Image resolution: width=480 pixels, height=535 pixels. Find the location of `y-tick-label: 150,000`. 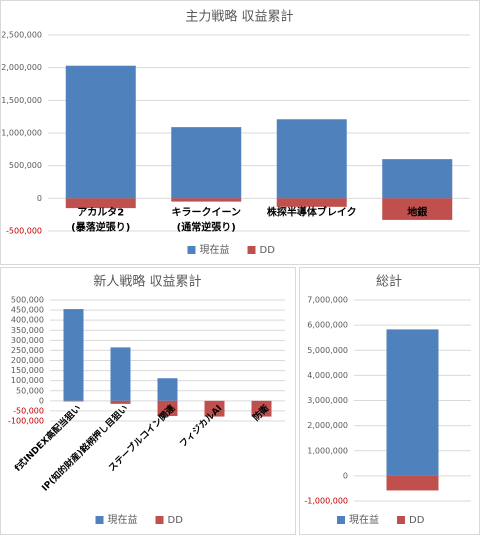

y-tick-label: 150,000 is located at coordinates (27, 370).